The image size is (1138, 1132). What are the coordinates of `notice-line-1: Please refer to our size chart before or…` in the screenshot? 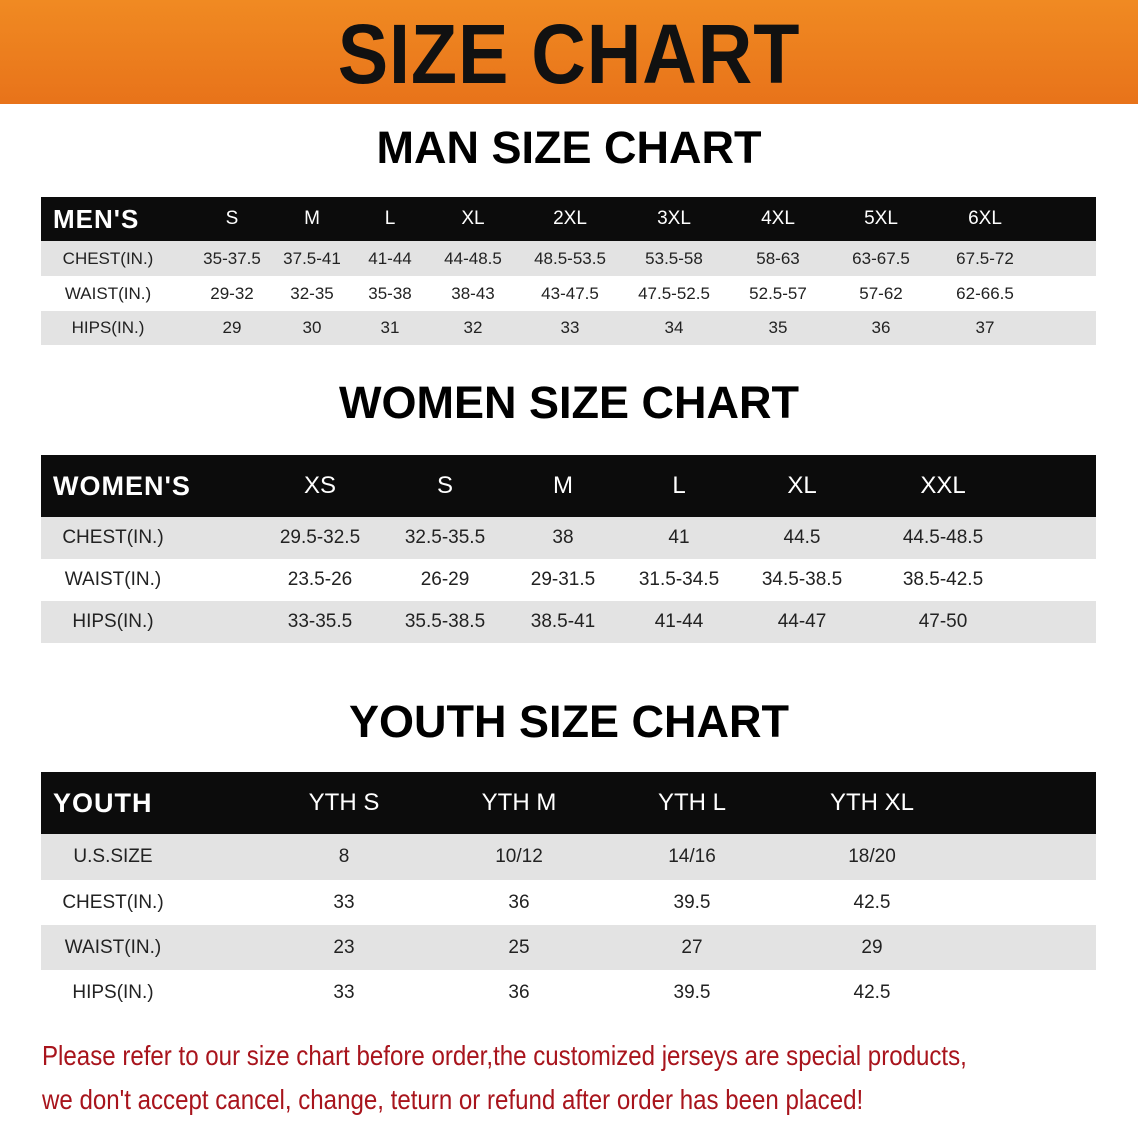 It's located at (504, 1055).